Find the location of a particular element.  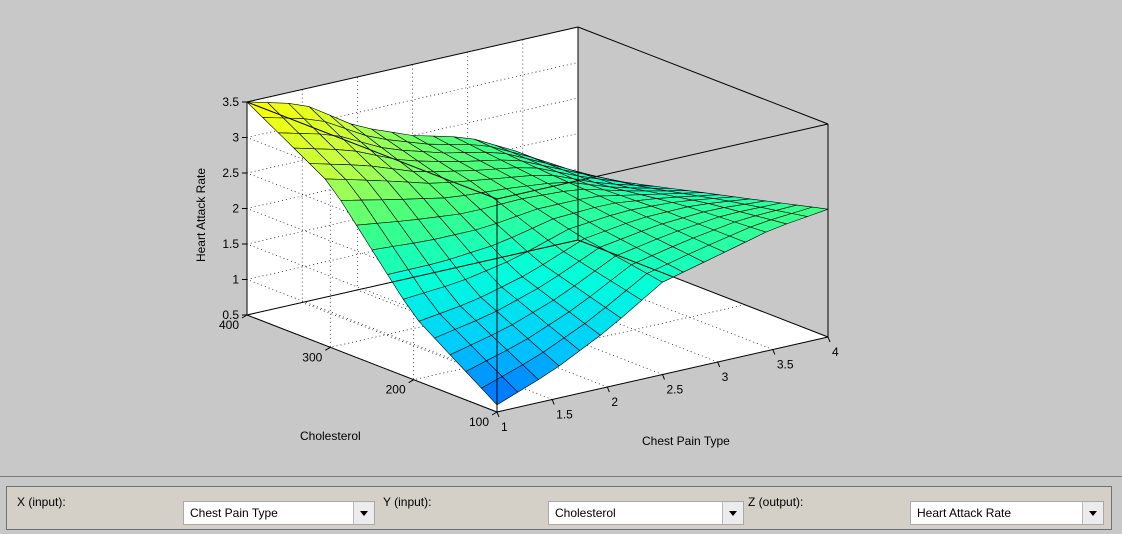

z-tick-label: 0.5 is located at coordinates (230, 315).